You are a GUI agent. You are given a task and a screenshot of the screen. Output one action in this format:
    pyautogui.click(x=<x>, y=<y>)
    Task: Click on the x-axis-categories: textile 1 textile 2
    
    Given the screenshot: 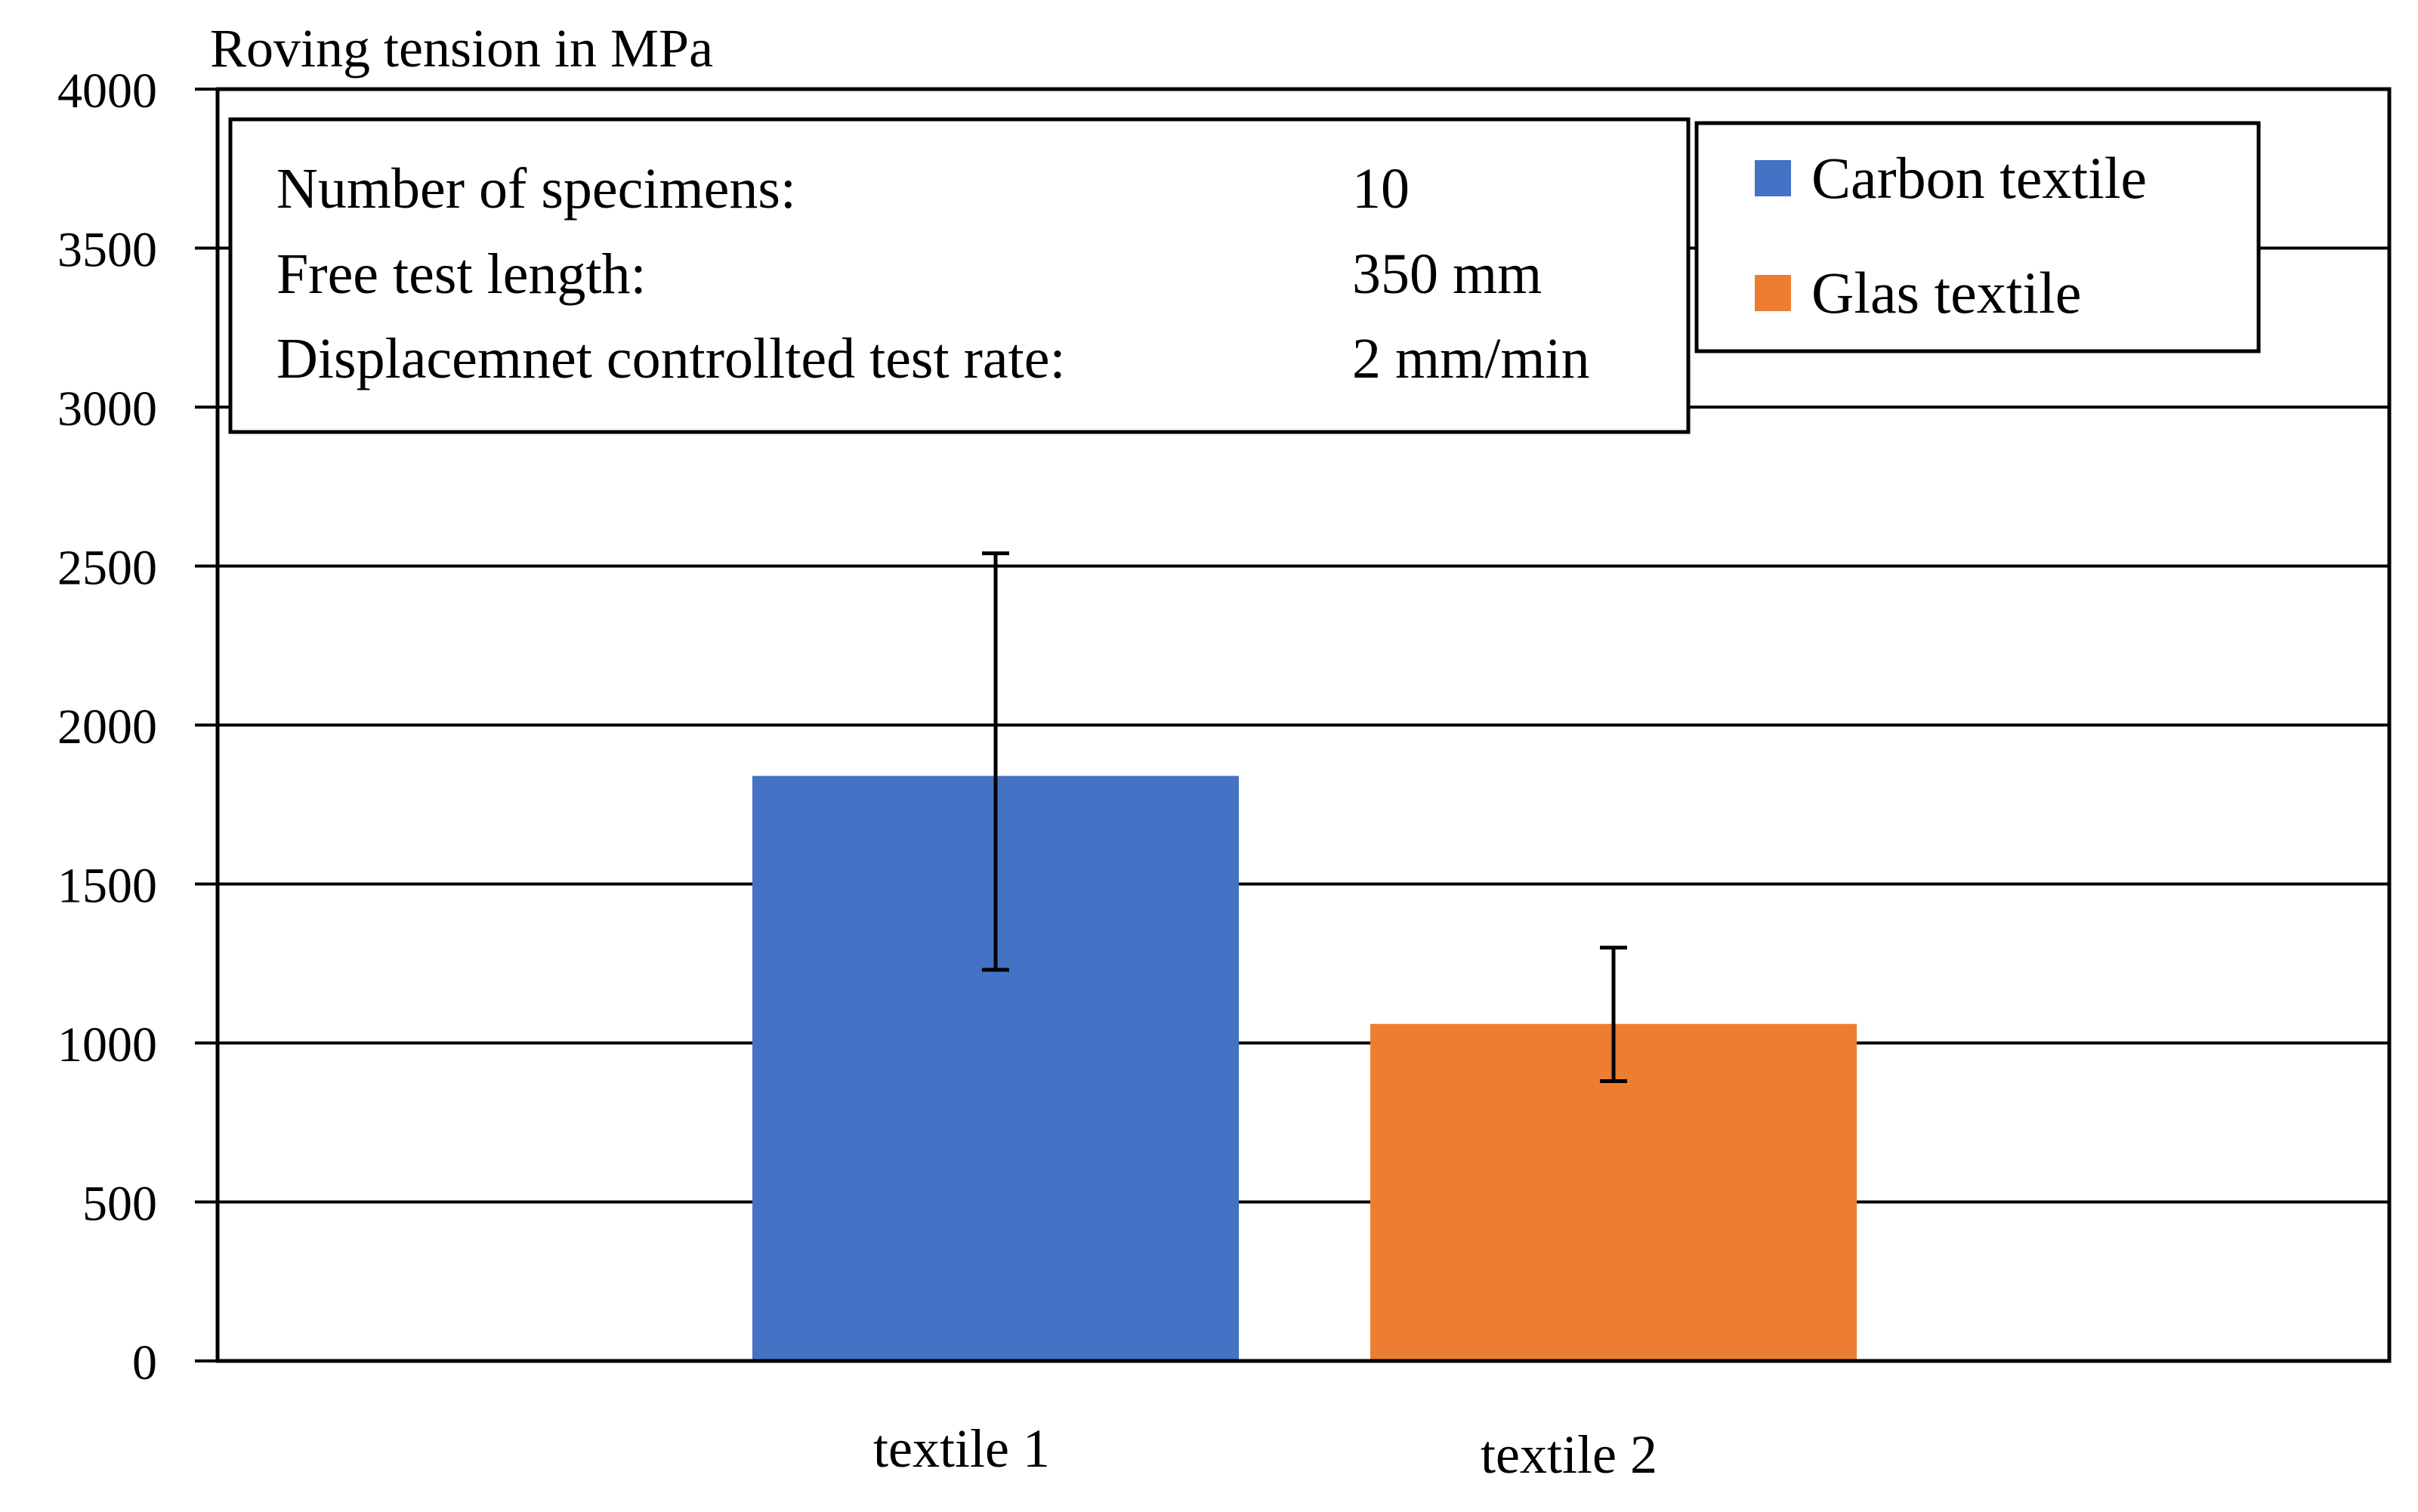 What is the action you would take?
    pyautogui.click(x=1265, y=1451)
    